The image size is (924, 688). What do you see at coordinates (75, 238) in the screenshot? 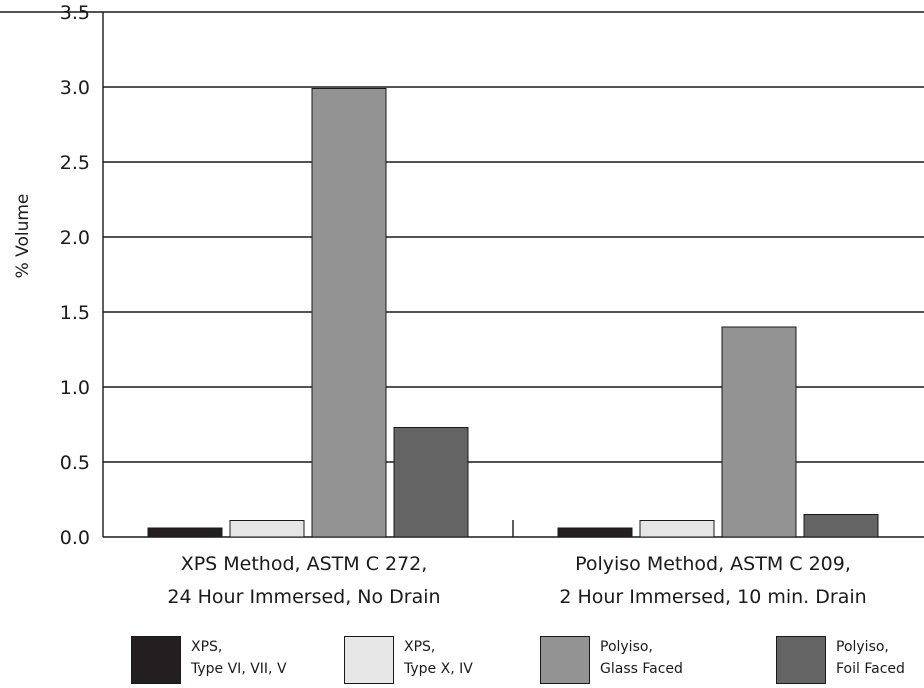
I see `y-tick-label: 2.0` at bounding box center [75, 238].